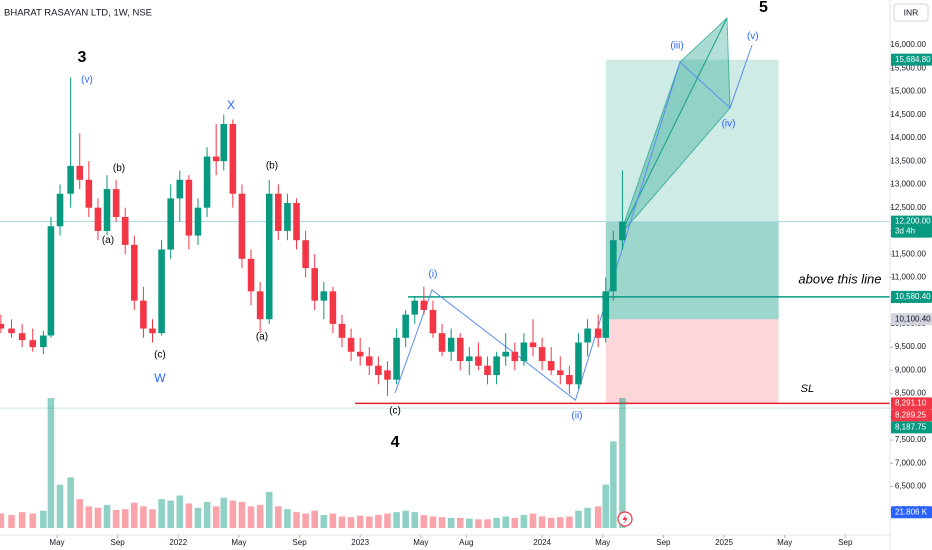  What do you see at coordinates (729, 124) in the screenshot?
I see `annotation: (iv)` at bounding box center [729, 124].